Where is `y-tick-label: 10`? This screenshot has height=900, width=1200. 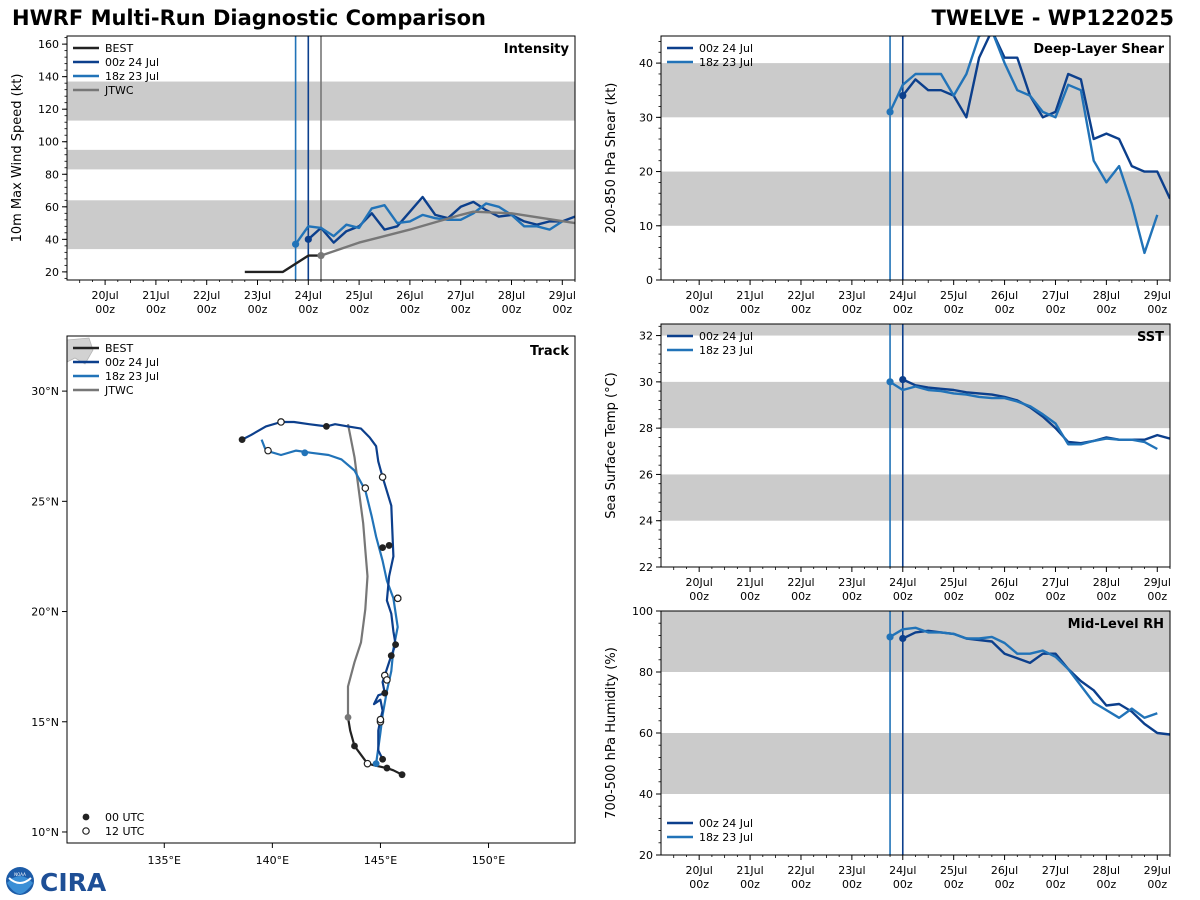 y-tick-label: 10 is located at coordinates (646, 226).